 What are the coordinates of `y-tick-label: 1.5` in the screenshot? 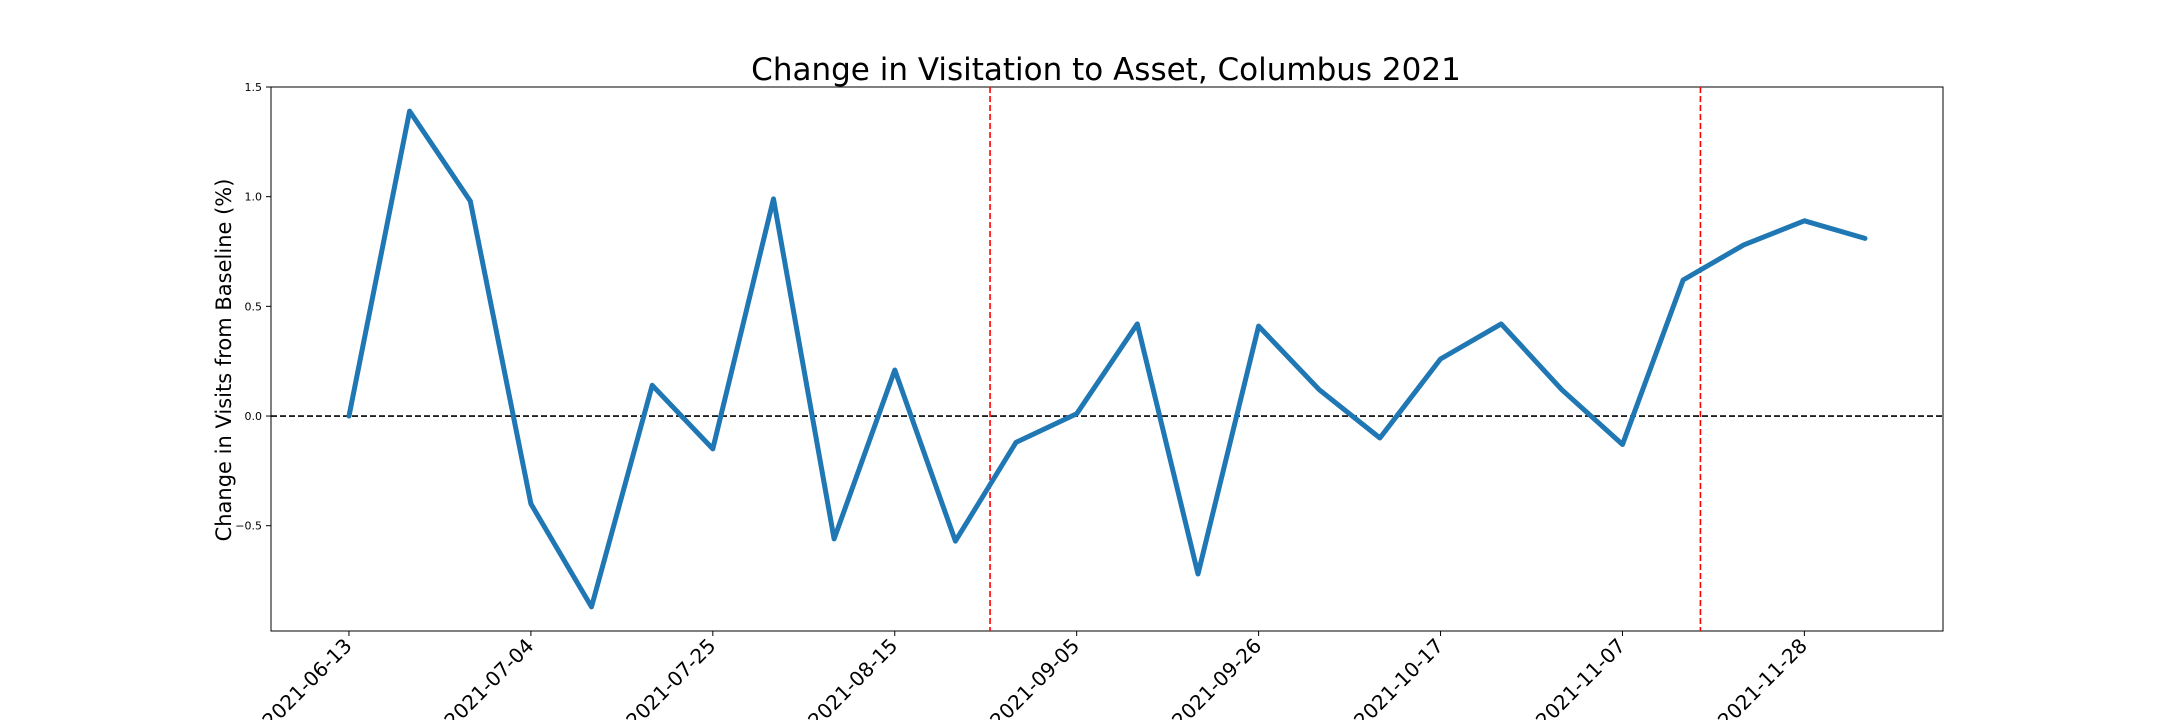 It's located at (254, 87).